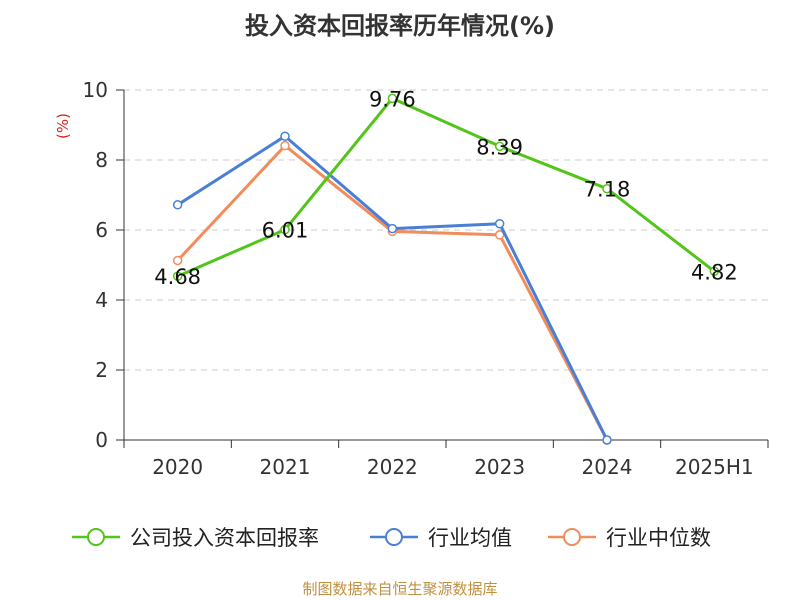 The height and width of the screenshot is (600, 800). What do you see at coordinates (607, 467) in the screenshot?
I see `x-tick-label: 2024` at bounding box center [607, 467].